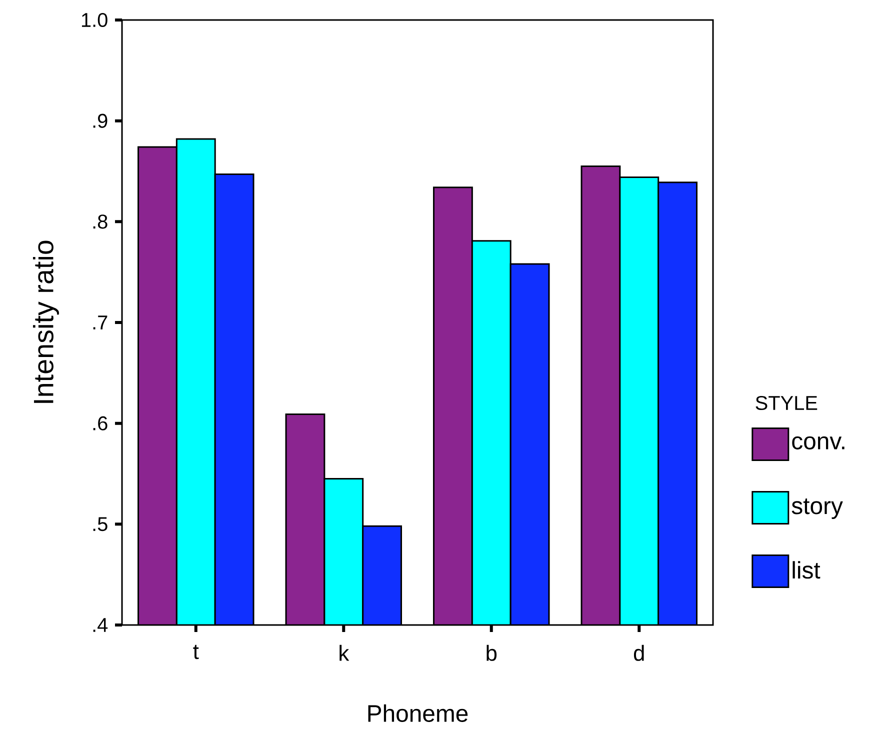  What do you see at coordinates (418, 713) in the screenshot?
I see `x-axis-title: Phoneme` at bounding box center [418, 713].